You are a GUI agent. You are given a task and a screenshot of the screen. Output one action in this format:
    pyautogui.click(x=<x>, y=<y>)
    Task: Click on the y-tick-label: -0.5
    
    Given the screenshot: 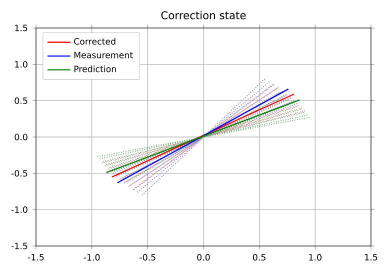 What is the action you would take?
    pyautogui.click(x=19, y=173)
    